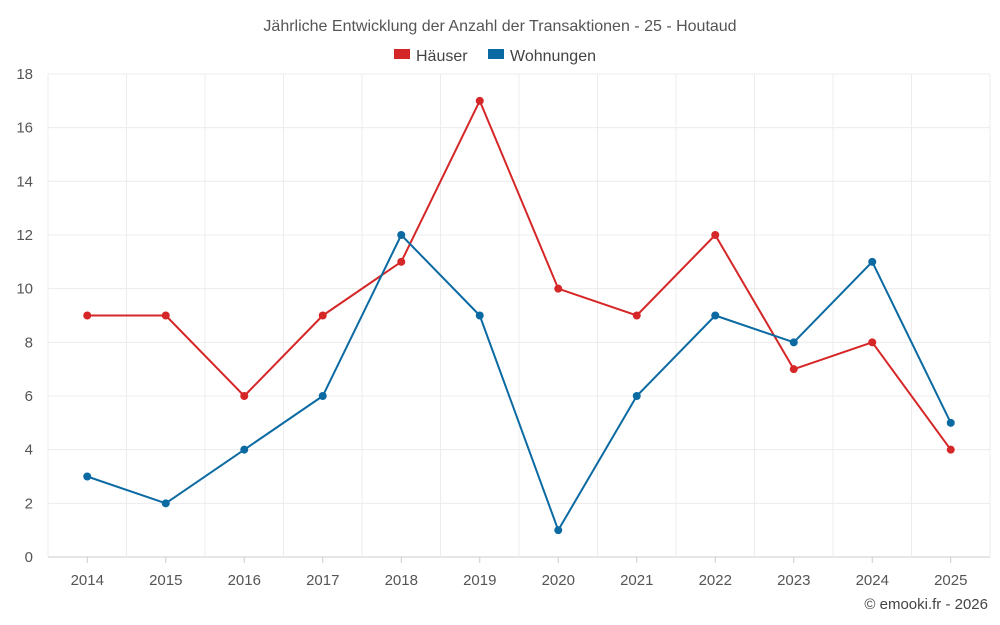 Image resolution: width=1000 pixels, height=625 pixels. What do you see at coordinates (401, 580) in the screenshot?
I see `x-tick-label: 2018` at bounding box center [401, 580].